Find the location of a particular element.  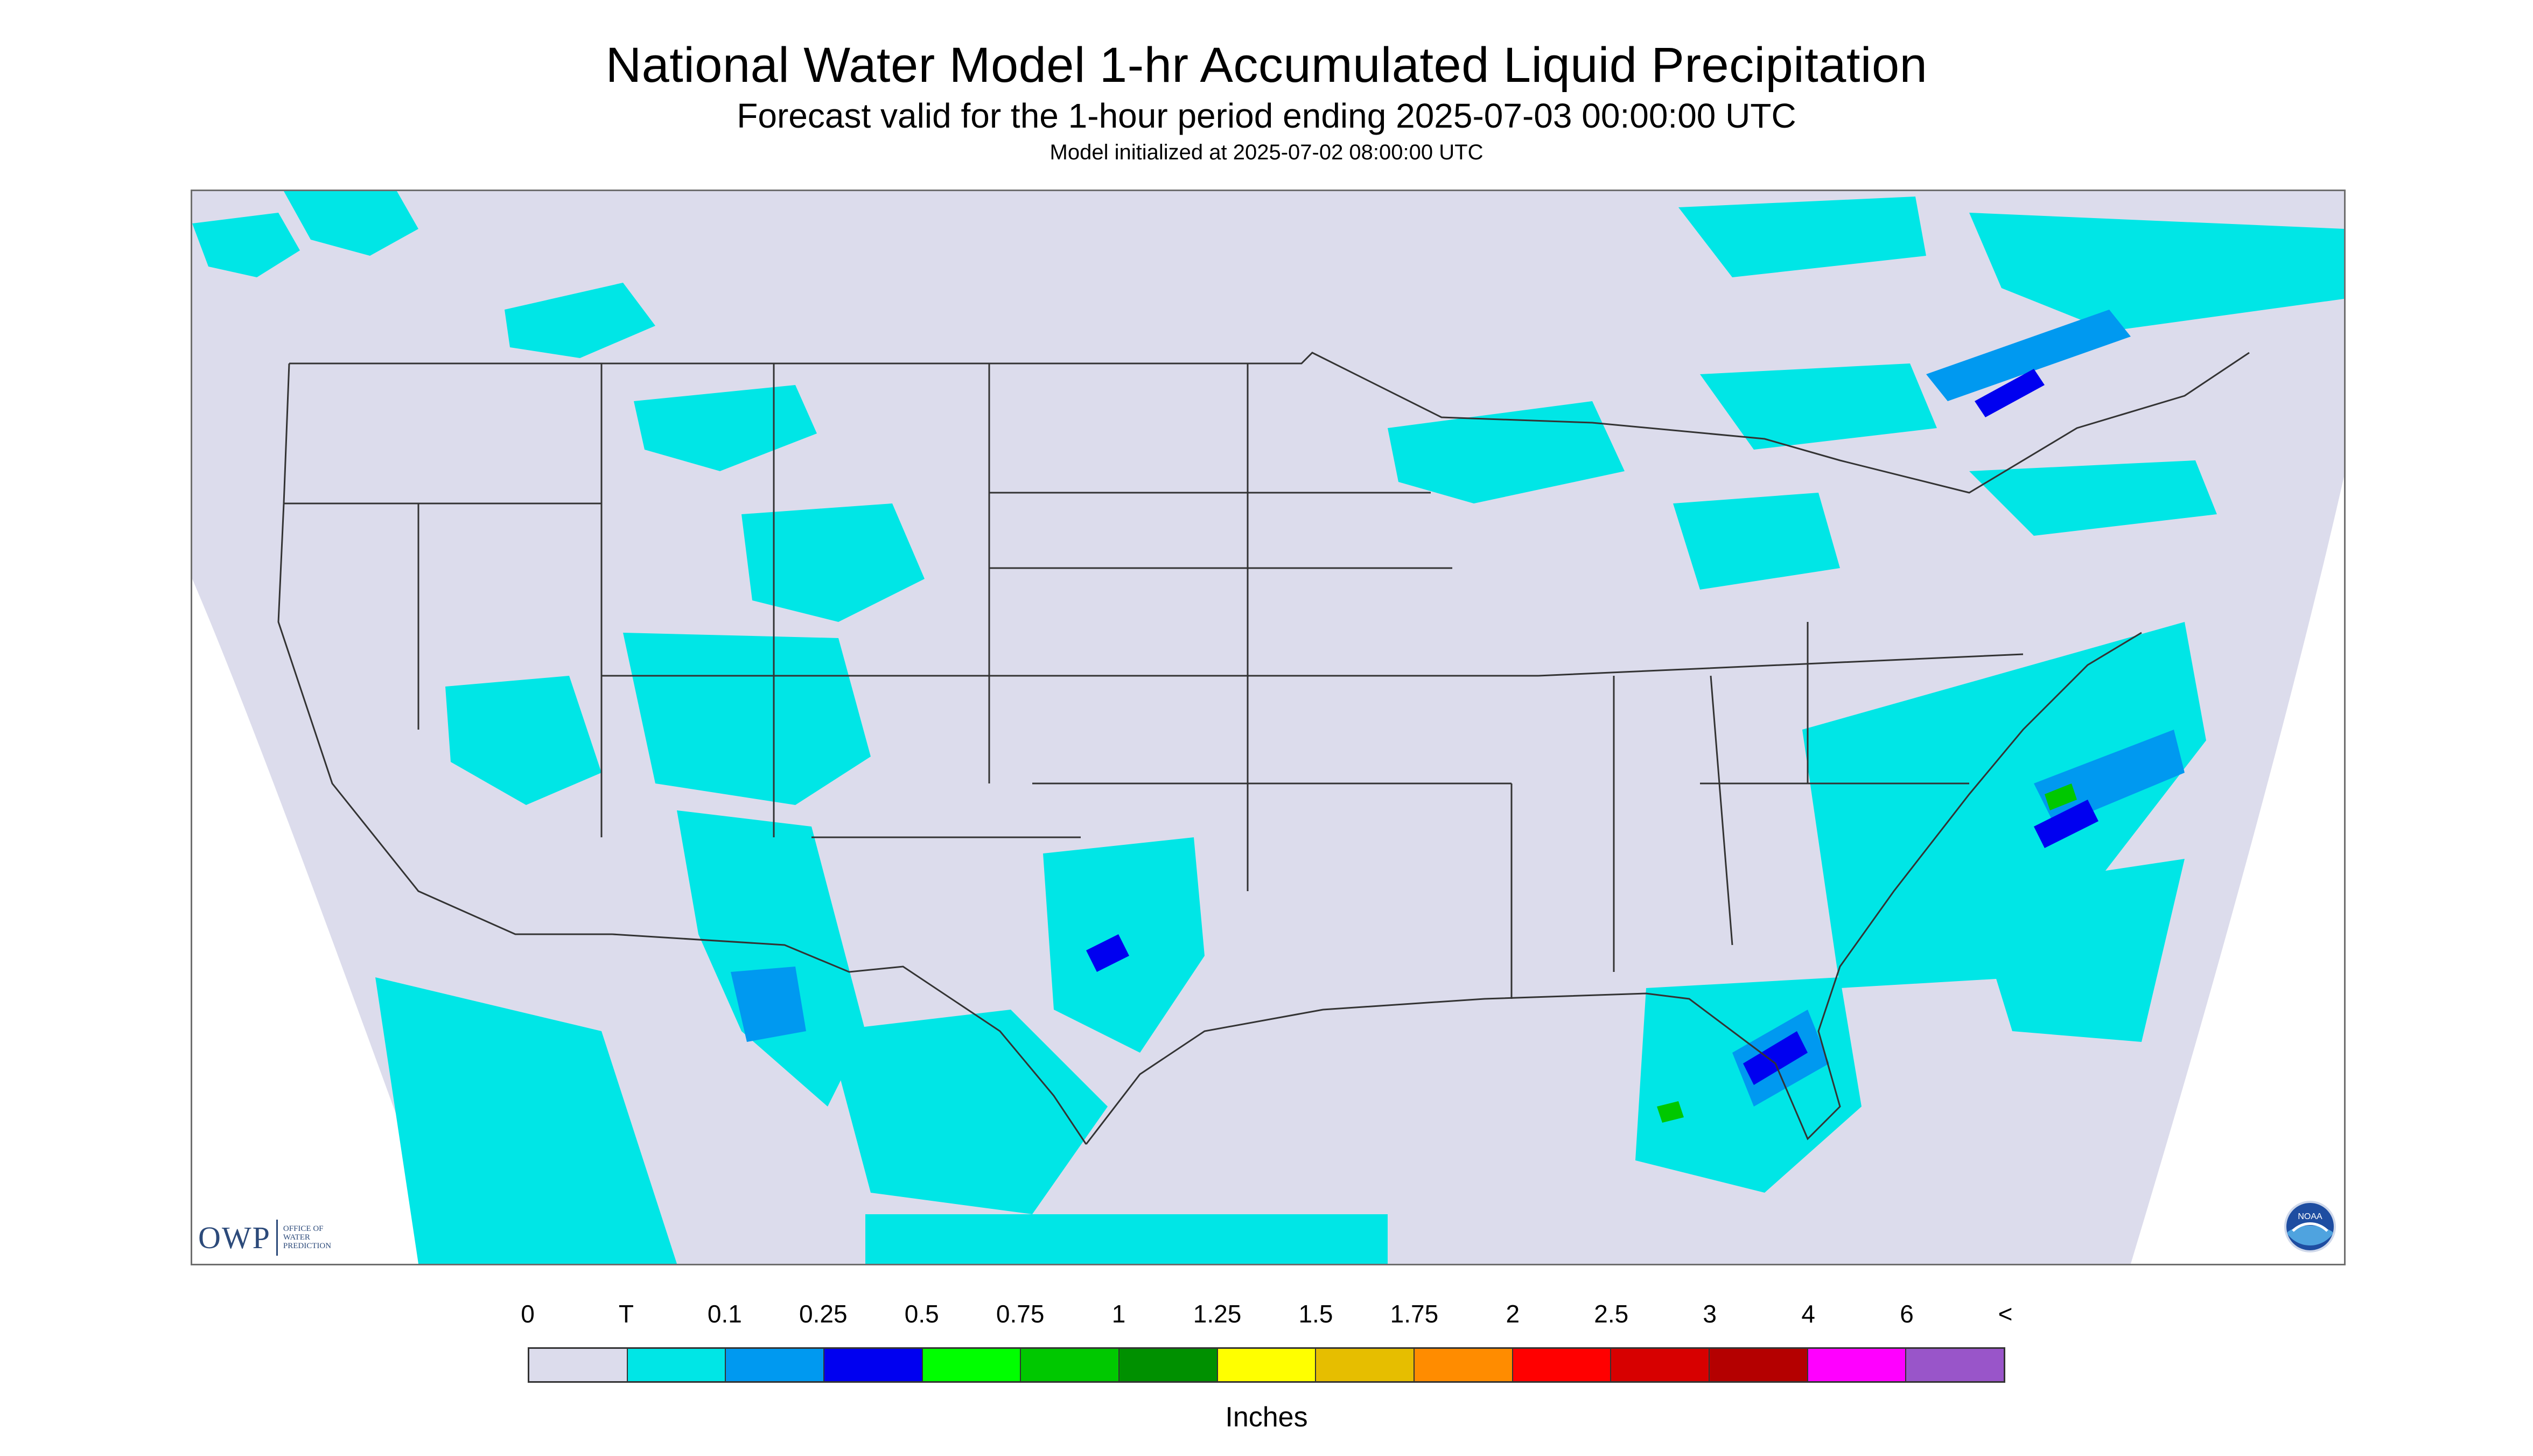

precip-area-atlantic-offshore is located at coordinates (2077, 950).